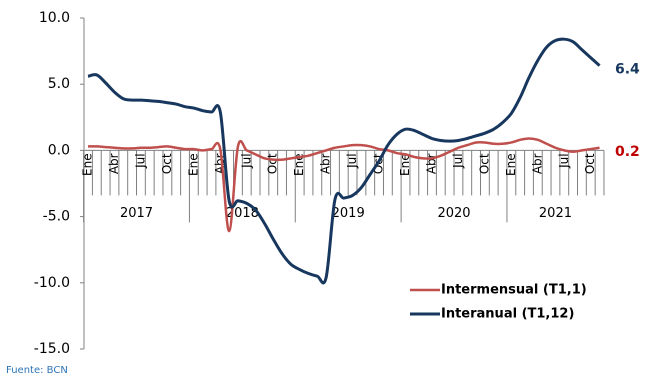 The height and width of the screenshot is (383, 645). I want to click on source: Fuente: BCN, so click(37, 370).